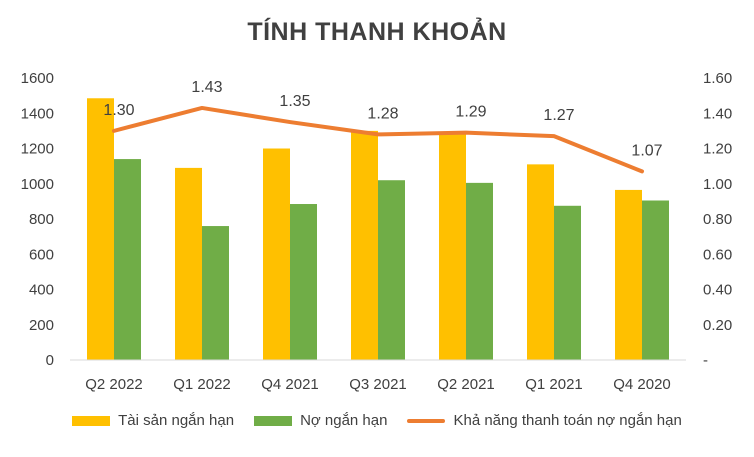  I want to click on y-right-tick-label: 1.40, so click(717, 113).